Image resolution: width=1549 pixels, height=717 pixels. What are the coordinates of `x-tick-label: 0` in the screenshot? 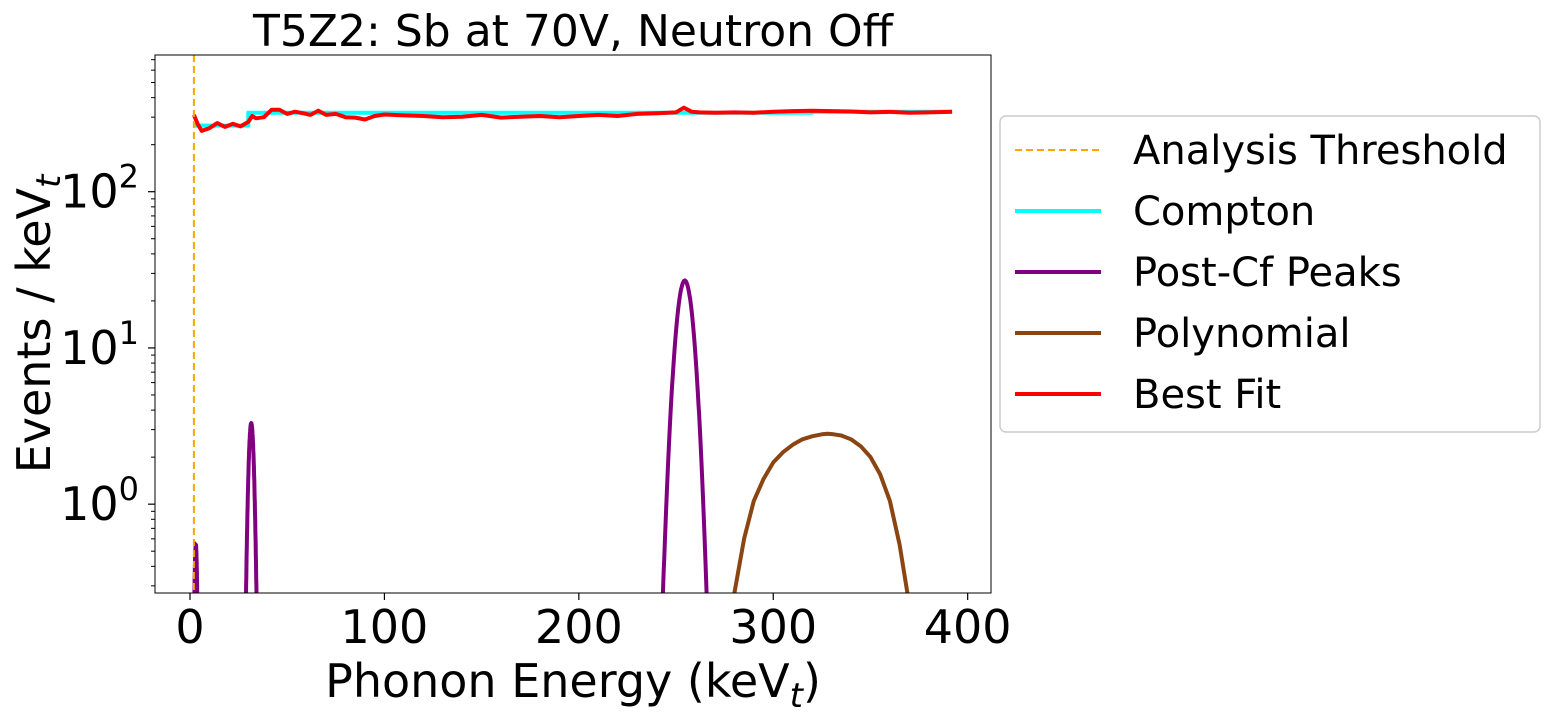 It's located at (189, 627).